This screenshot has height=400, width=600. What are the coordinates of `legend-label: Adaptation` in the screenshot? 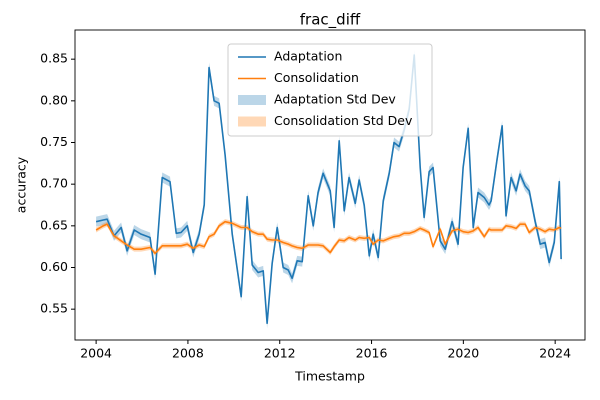 It's located at (308, 56).